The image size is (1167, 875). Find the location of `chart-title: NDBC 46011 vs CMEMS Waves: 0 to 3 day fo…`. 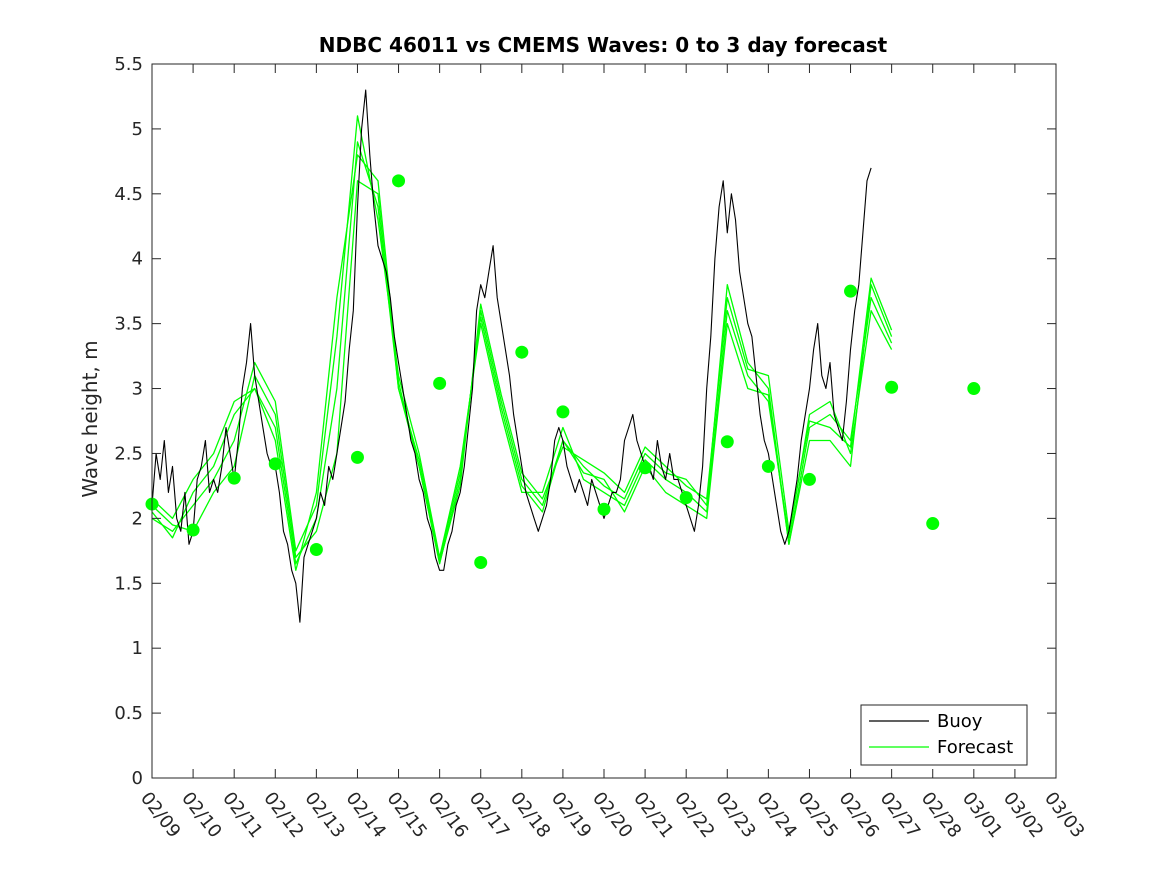

chart-title: NDBC 46011 vs CMEMS Waves: 0 to 3 day fo… is located at coordinates (603, 45).